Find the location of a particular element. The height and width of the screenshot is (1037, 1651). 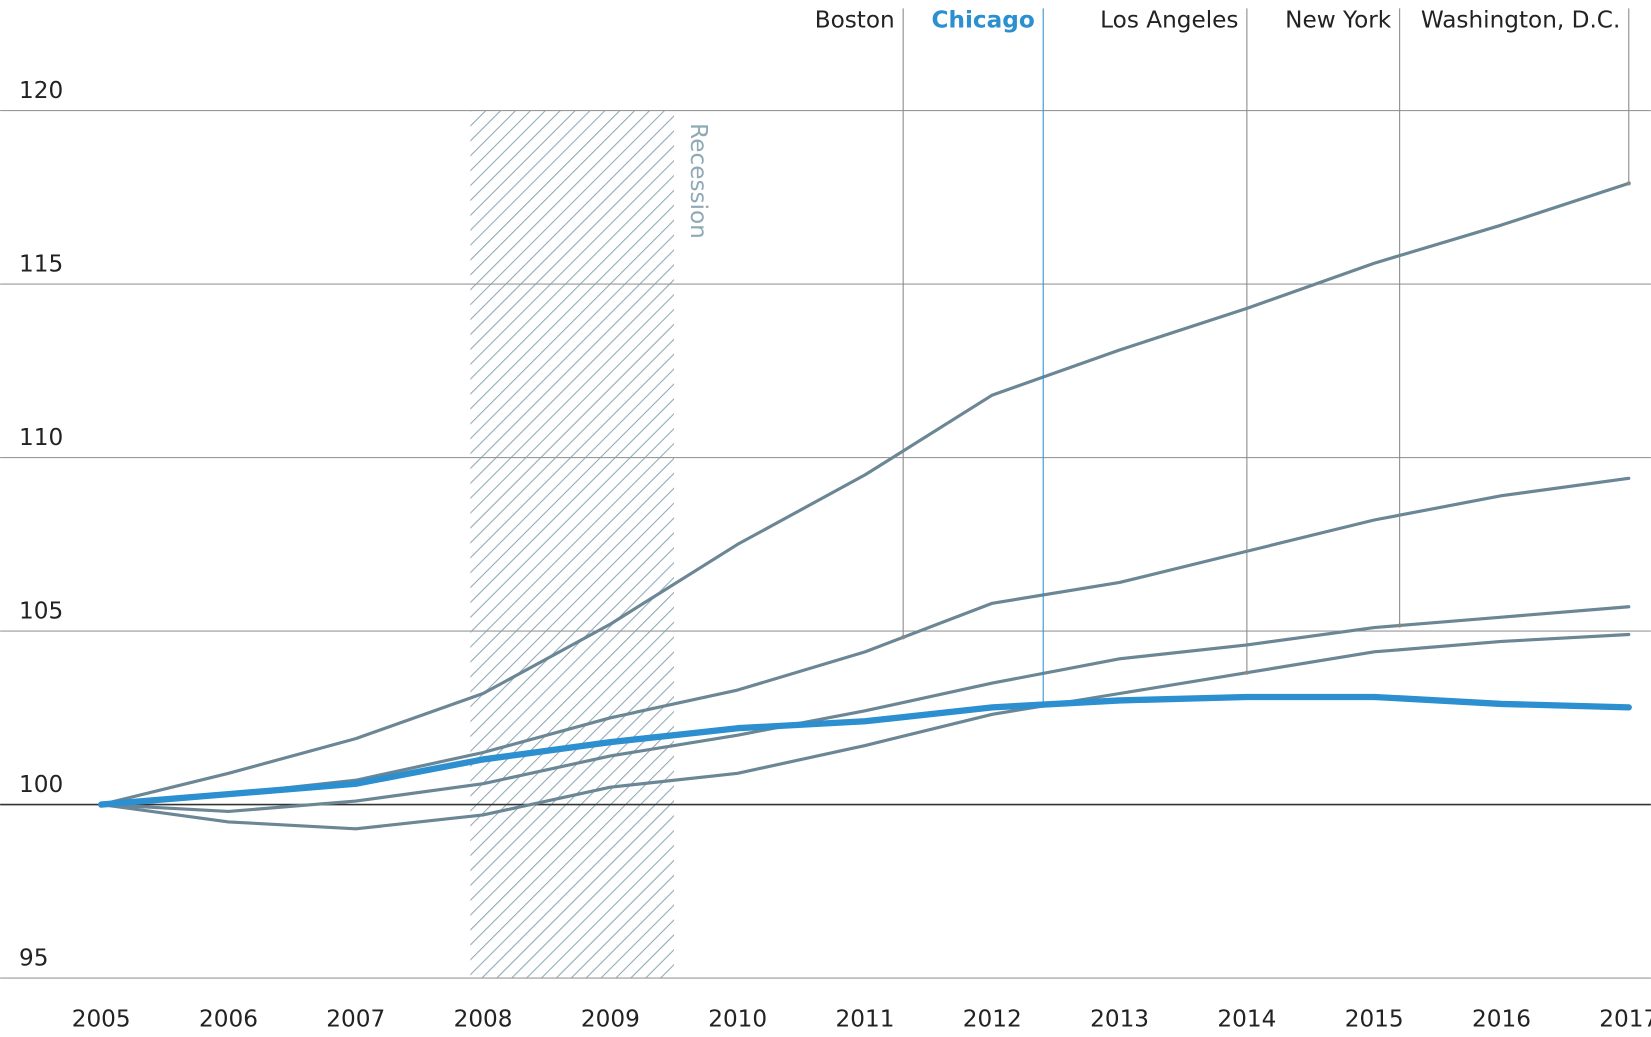

x-tick-label: 2012 is located at coordinates (992, 1019).